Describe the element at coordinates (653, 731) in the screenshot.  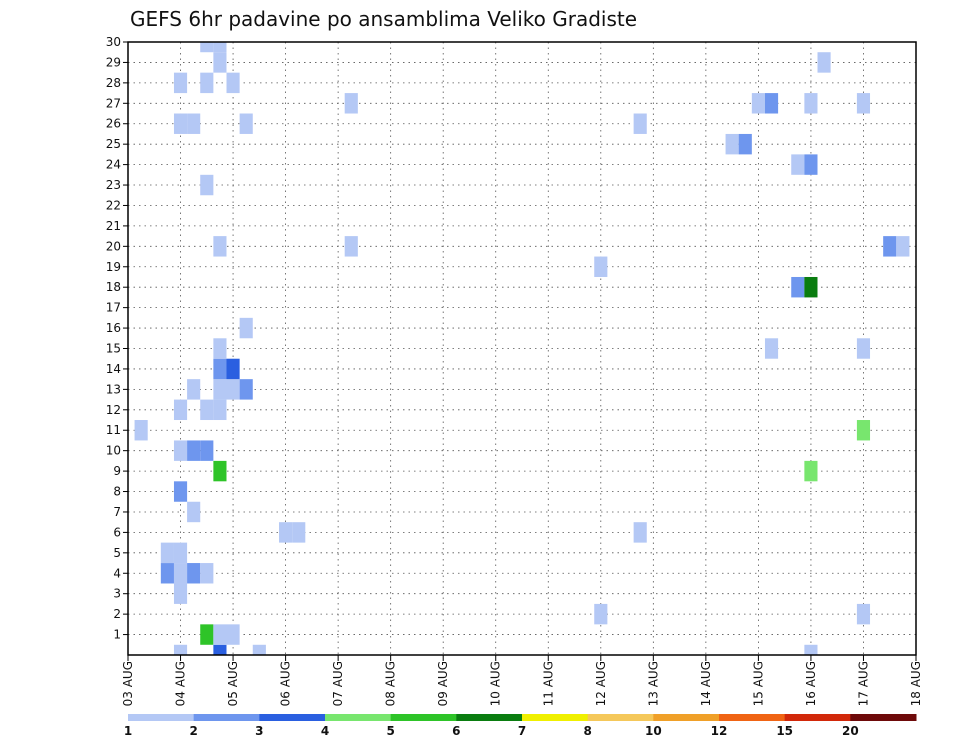
I see `colorbar-label: 10` at that location.